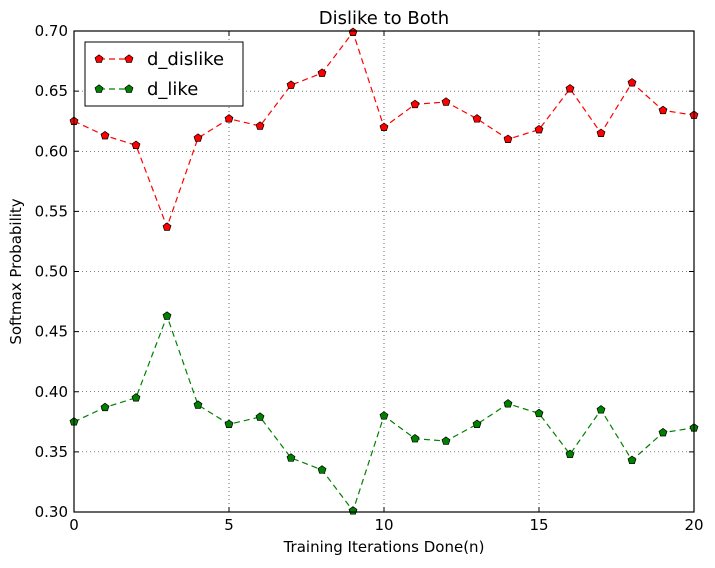 The image size is (715, 568). What do you see at coordinates (185, 59) in the screenshot?
I see `legend-label: d_dislike` at bounding box center [185, 59].